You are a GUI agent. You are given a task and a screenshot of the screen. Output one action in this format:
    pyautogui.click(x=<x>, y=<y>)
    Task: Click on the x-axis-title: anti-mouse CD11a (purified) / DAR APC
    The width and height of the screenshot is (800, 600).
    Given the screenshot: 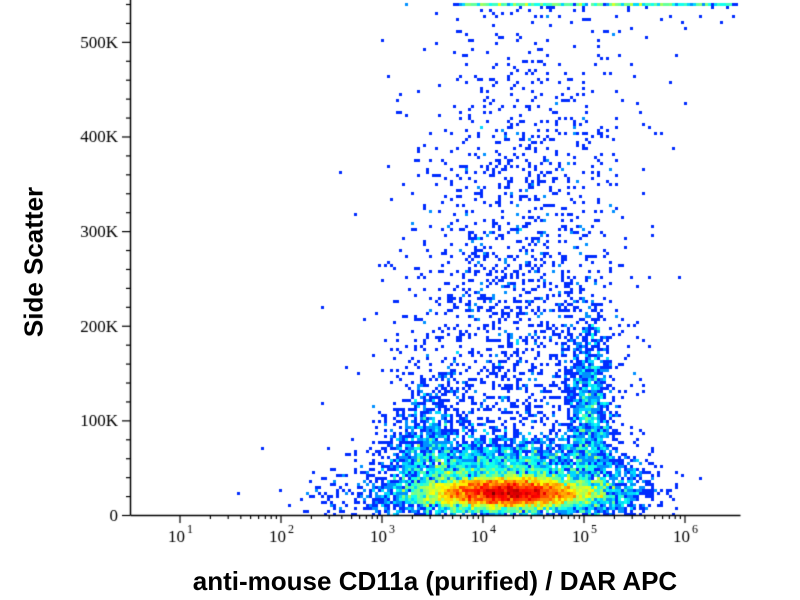 What is the action you would take?
    pyautogui.click(x=435, y=581)
    